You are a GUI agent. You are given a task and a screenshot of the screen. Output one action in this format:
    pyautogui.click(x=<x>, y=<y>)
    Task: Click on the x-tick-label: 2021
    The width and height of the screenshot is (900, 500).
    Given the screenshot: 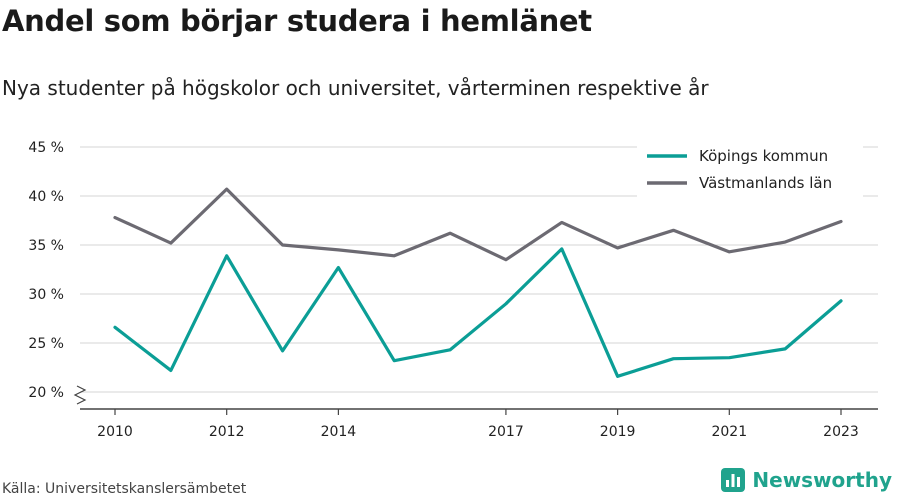 What is the action you would take?
    pyautogui.click(x=729, y=432)
    